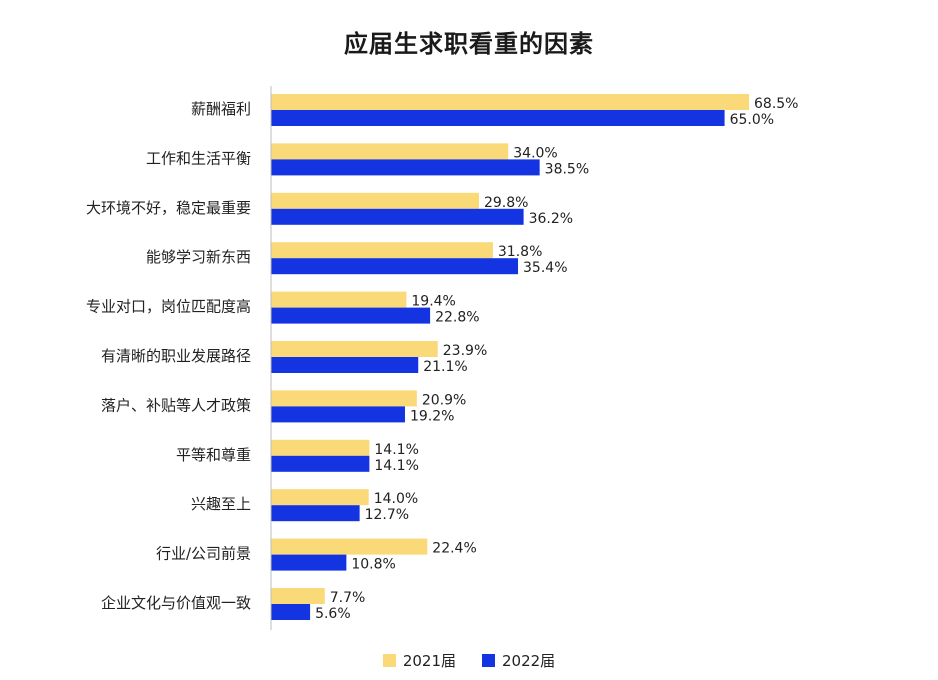 This screenshot has height=680, width=938. I want to click on chart-title: 应届生求职看重的因素, so click(469, 44).